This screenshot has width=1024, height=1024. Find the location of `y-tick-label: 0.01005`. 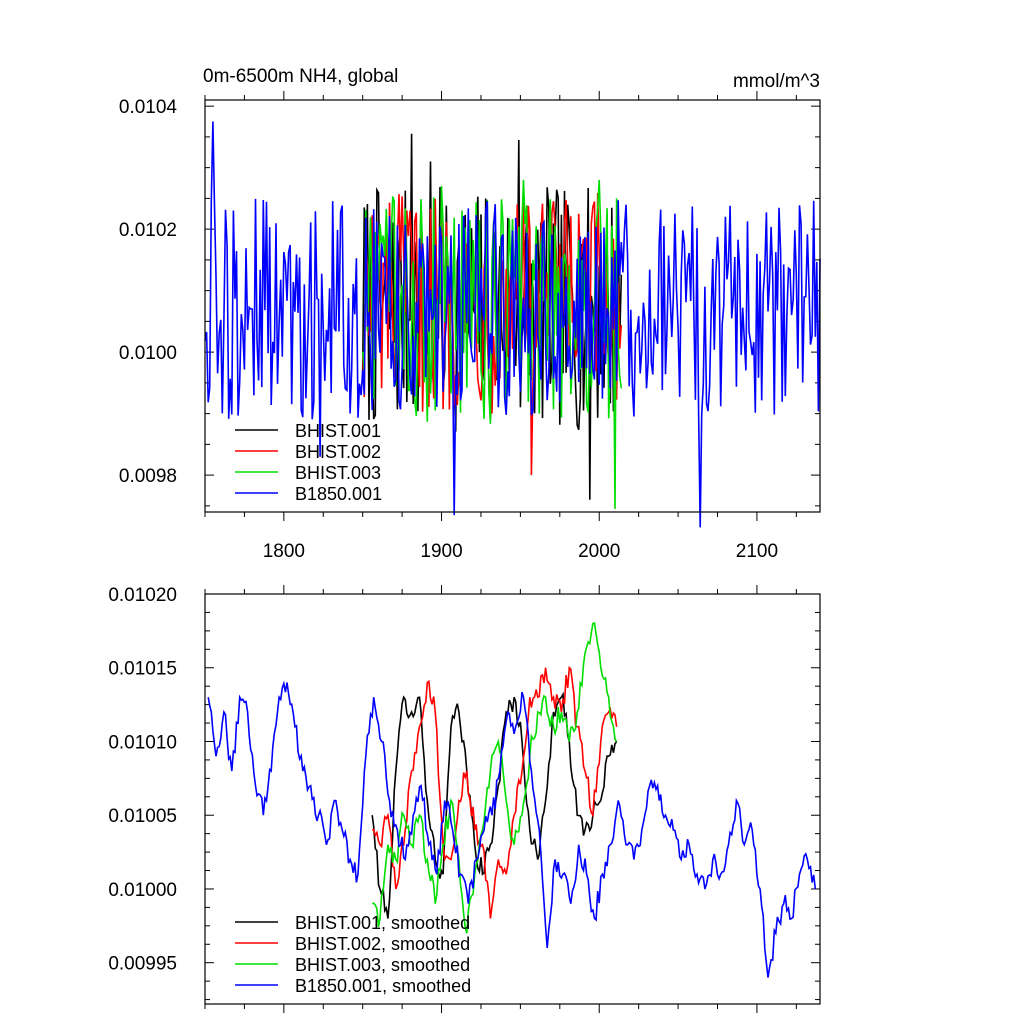

y-tick-label: 0.01005 is located at coordinates (142, 816).